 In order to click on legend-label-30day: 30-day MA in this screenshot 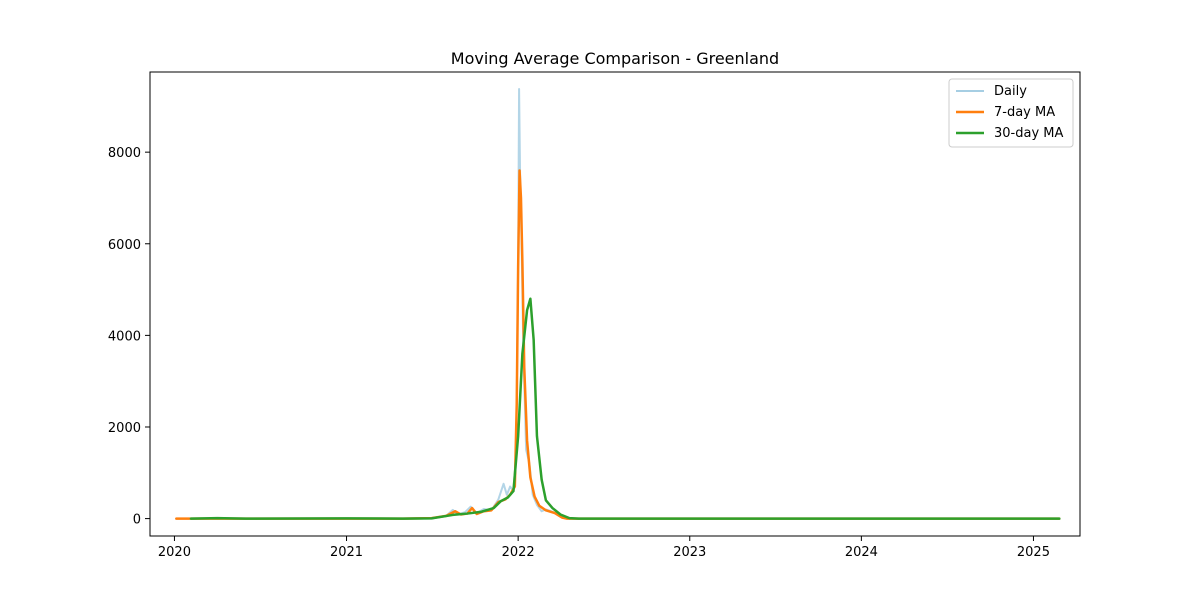, I will do `click(1028, 133)`.